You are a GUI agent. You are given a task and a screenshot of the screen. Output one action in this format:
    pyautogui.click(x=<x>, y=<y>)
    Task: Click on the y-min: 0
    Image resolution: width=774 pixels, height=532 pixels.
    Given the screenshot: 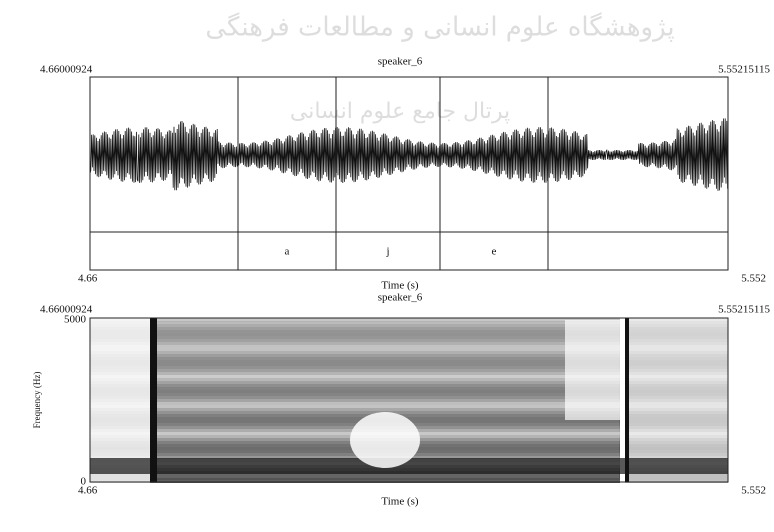 What is the action you would take?
    pyautogui.click(x=84, y=482)
    